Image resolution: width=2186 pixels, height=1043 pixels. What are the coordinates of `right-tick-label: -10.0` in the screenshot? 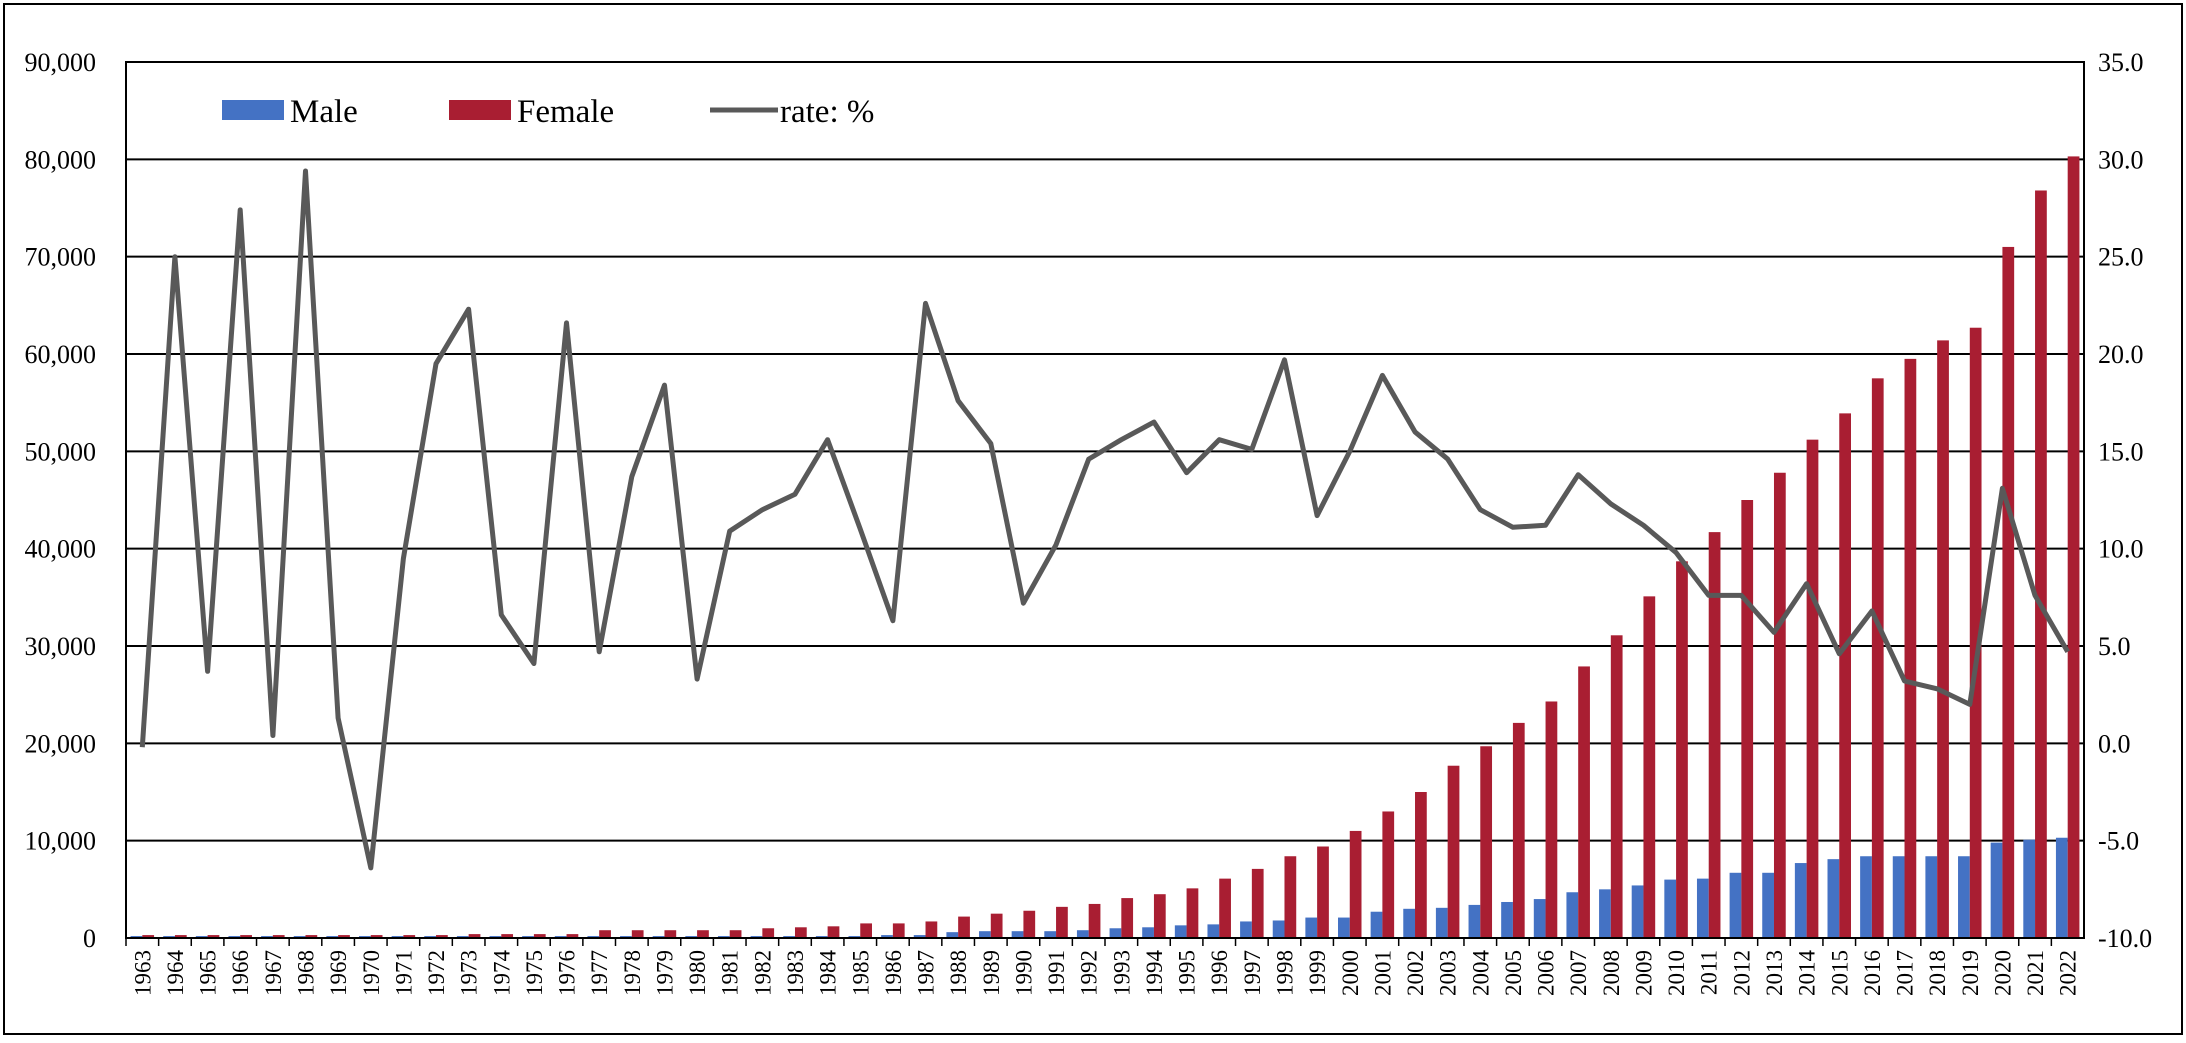 It's located at (2125, 938).